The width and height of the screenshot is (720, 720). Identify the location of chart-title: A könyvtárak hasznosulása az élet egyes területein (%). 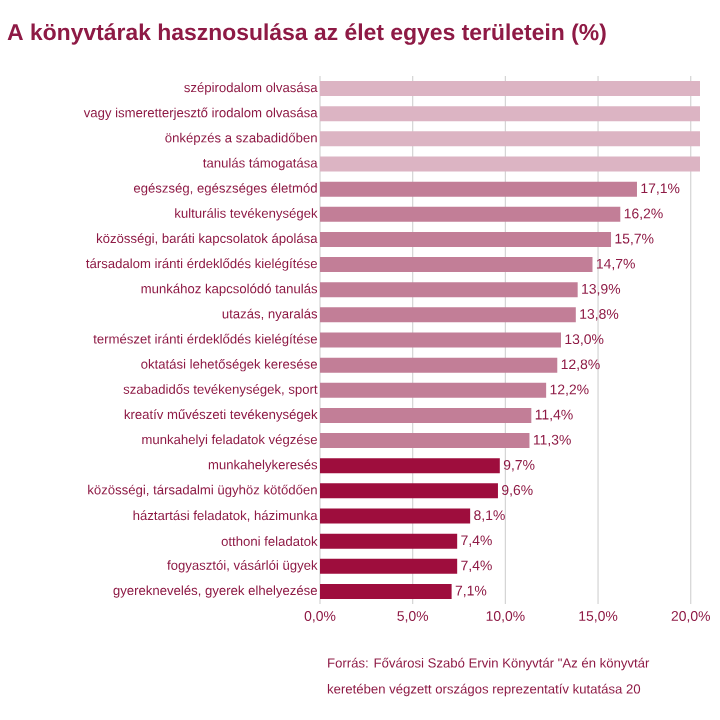
(306, 34).